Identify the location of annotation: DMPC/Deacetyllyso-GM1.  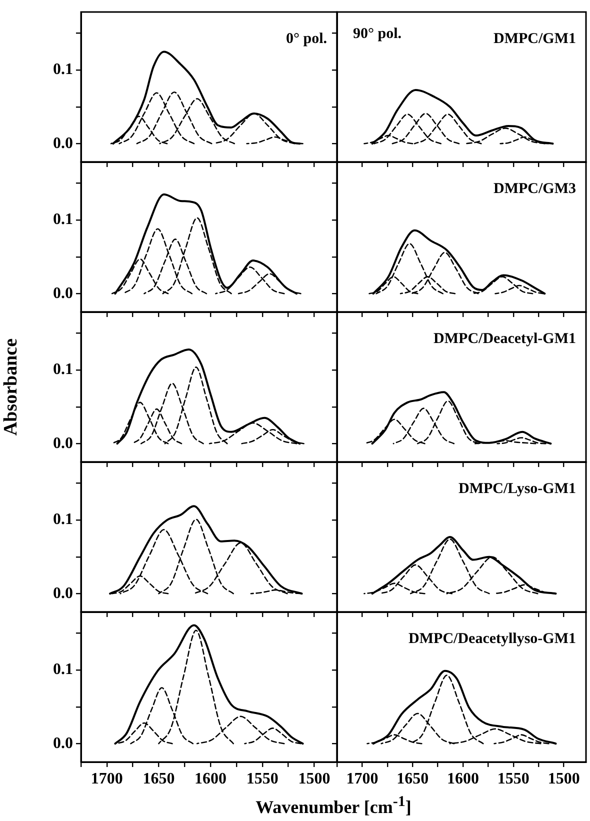
(492, 639).